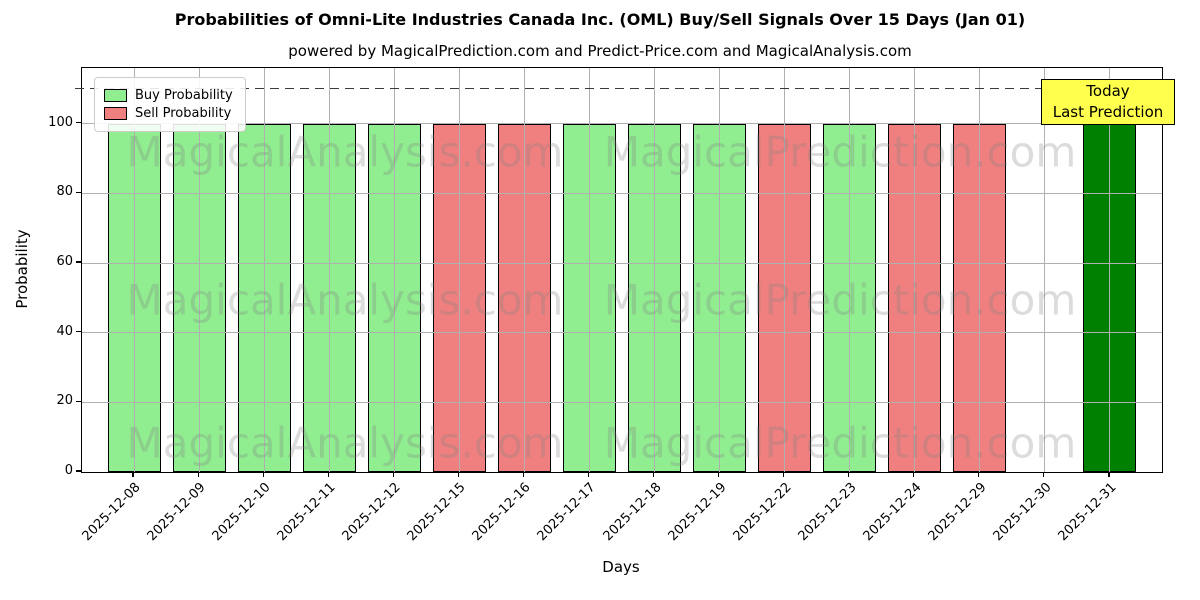  I want to click on y-tick-label: 40, so click(64, 331).